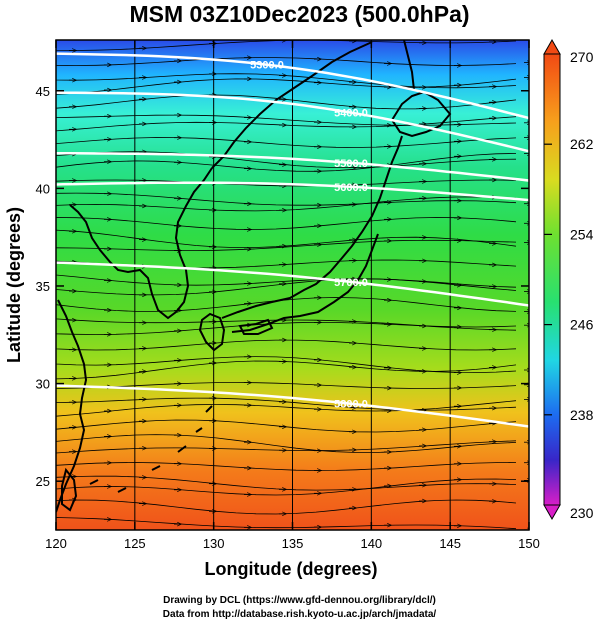  What do you see at coordinates (212, 332) in the screenshot?
I see `japan-kyushu-coastline` at bounding box center [212, 332].